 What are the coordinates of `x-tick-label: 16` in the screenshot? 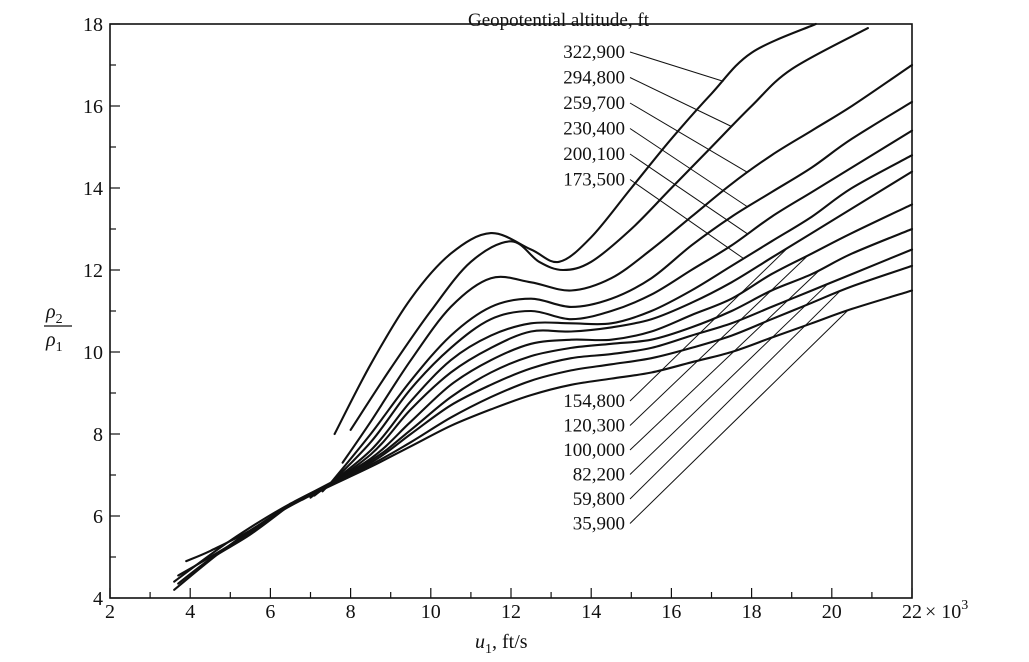 It's located at (671, 612).